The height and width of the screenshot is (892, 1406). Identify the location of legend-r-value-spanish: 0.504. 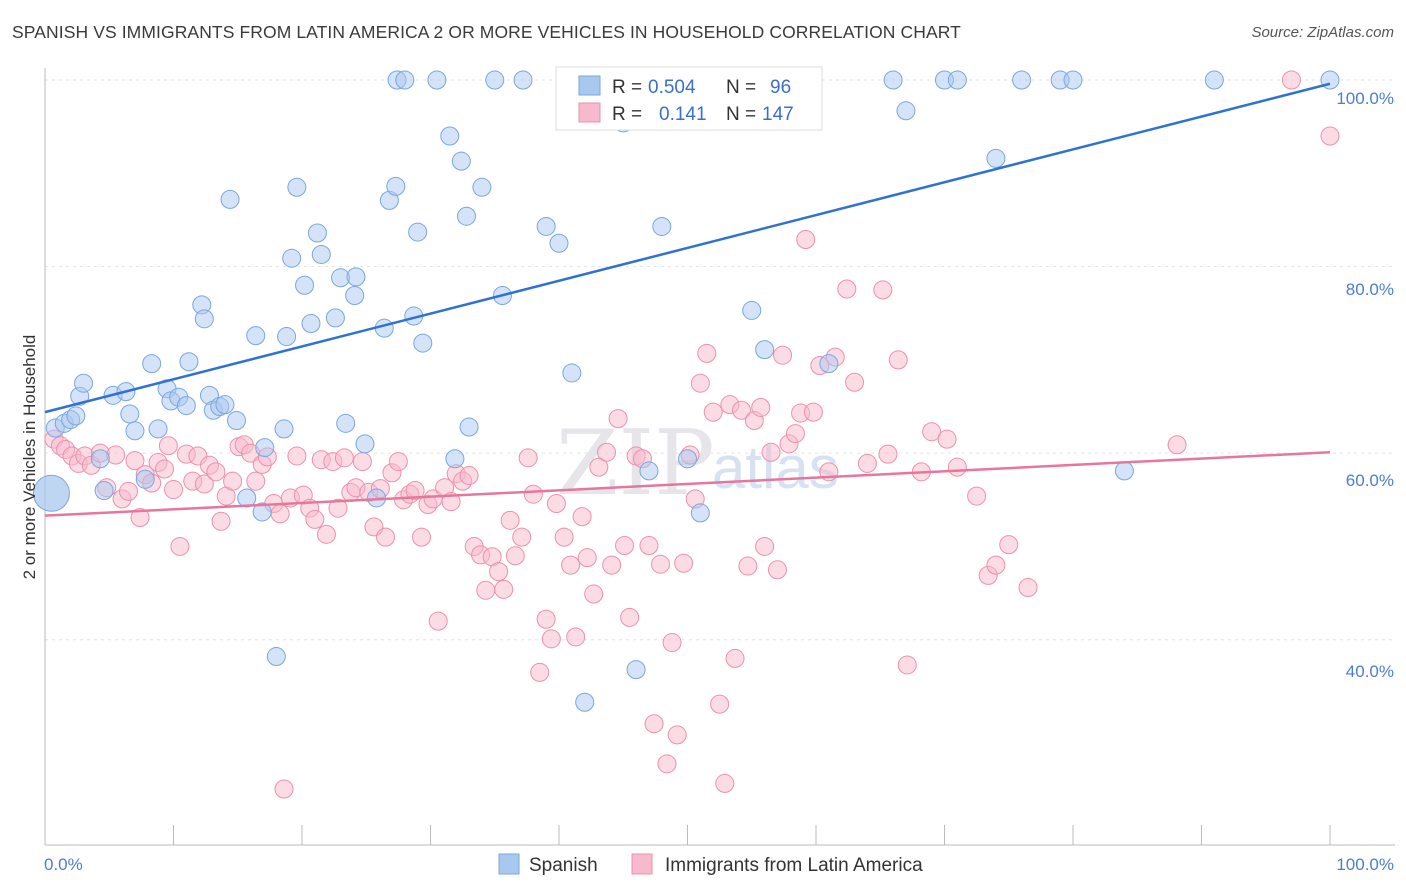
(672, 87).